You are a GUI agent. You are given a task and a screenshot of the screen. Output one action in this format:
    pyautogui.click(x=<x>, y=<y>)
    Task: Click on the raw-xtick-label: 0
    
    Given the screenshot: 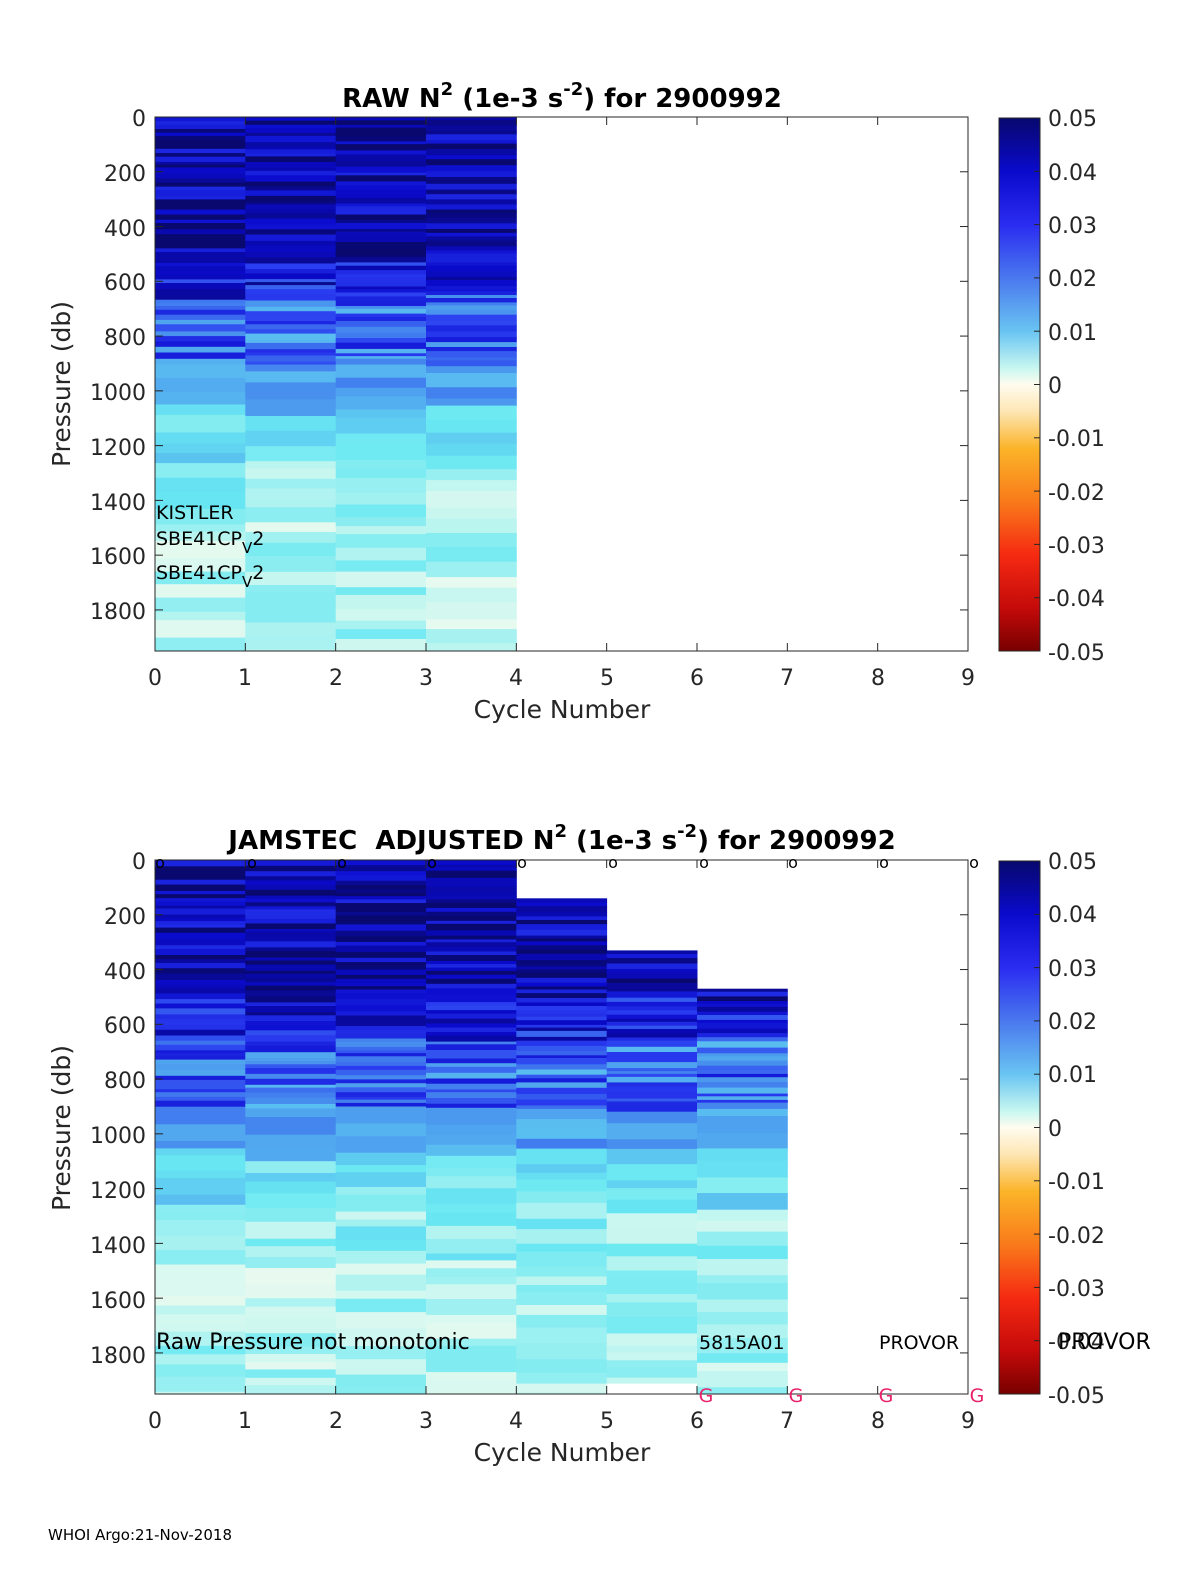 What is the action you would take?
    pyautogui.click(x=155, y=678)
    